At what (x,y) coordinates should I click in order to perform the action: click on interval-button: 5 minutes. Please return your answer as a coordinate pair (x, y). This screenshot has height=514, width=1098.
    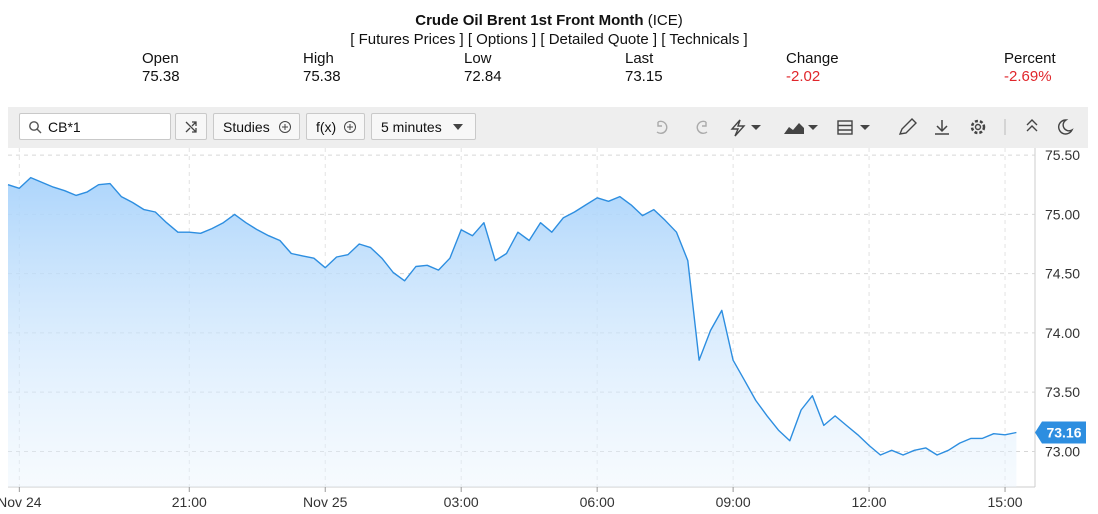
    Looking at the image, I should click on (423, 126).